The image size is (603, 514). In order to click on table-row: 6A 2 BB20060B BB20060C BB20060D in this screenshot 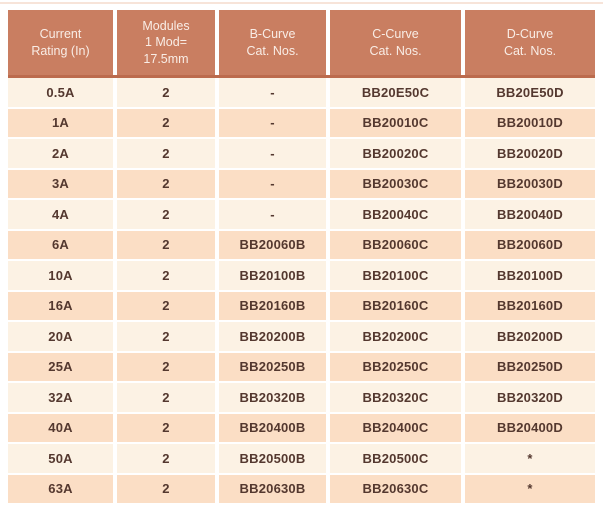, I will do `click(301, 244)`.